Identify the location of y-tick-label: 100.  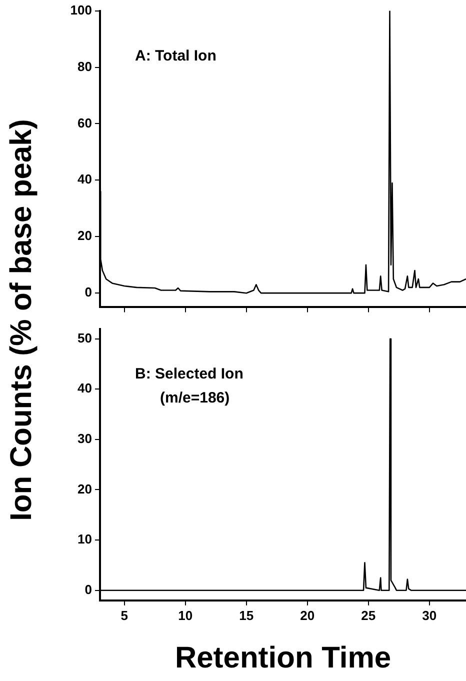
(81, 10).